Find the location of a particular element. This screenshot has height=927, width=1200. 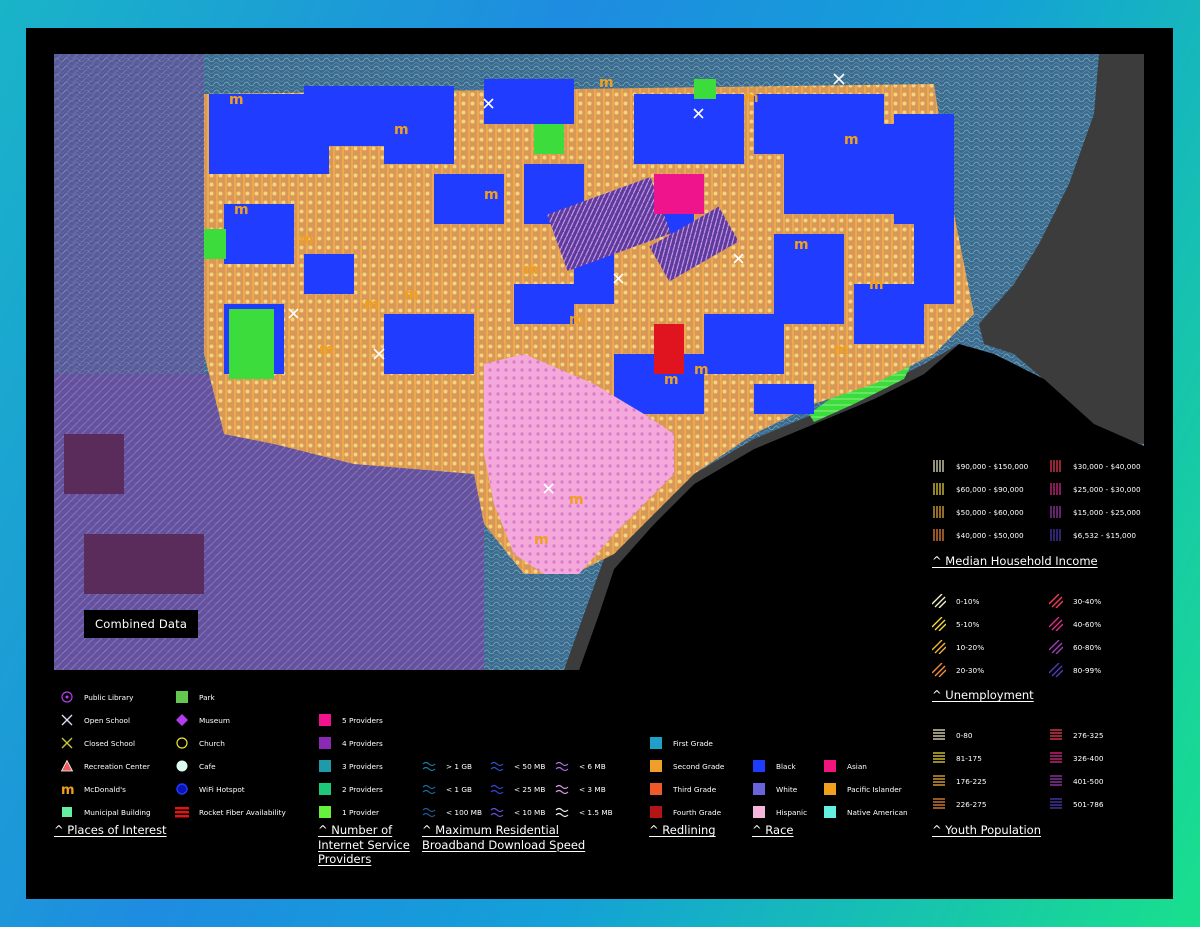

legend-income: $30,000 - $40,000 is located at coordinates (1095, 466).